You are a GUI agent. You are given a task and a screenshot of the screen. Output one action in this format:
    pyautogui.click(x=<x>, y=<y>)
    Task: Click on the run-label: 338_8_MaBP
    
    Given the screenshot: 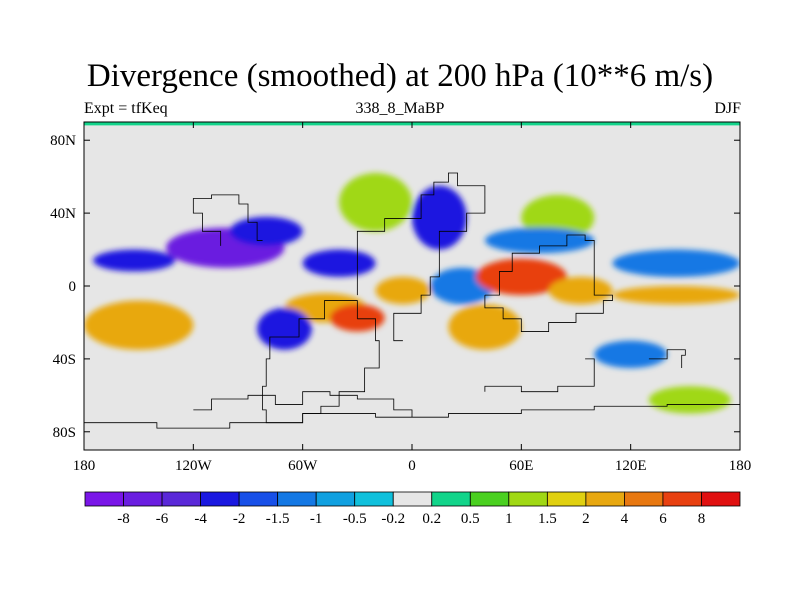 What is the action you would take?
    pyautogui.click(x=400, y=108)
    